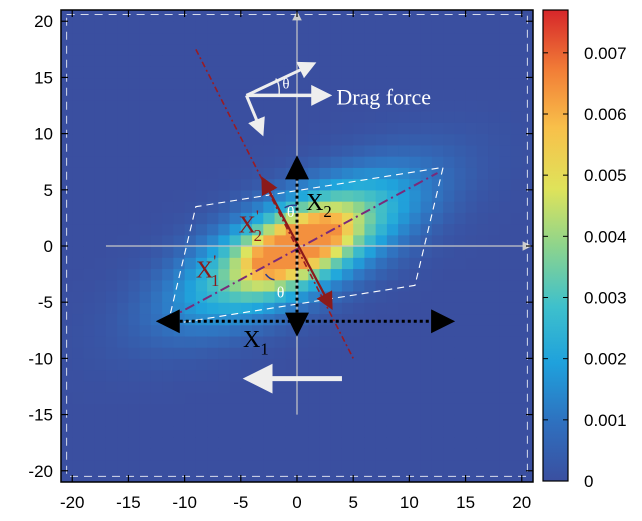 This screenshot has height=521, width=642. What do you see at coordinates (184, 502) in the screenshot?
I see `x-tick-label: -10` at bounding box center [184, 502].